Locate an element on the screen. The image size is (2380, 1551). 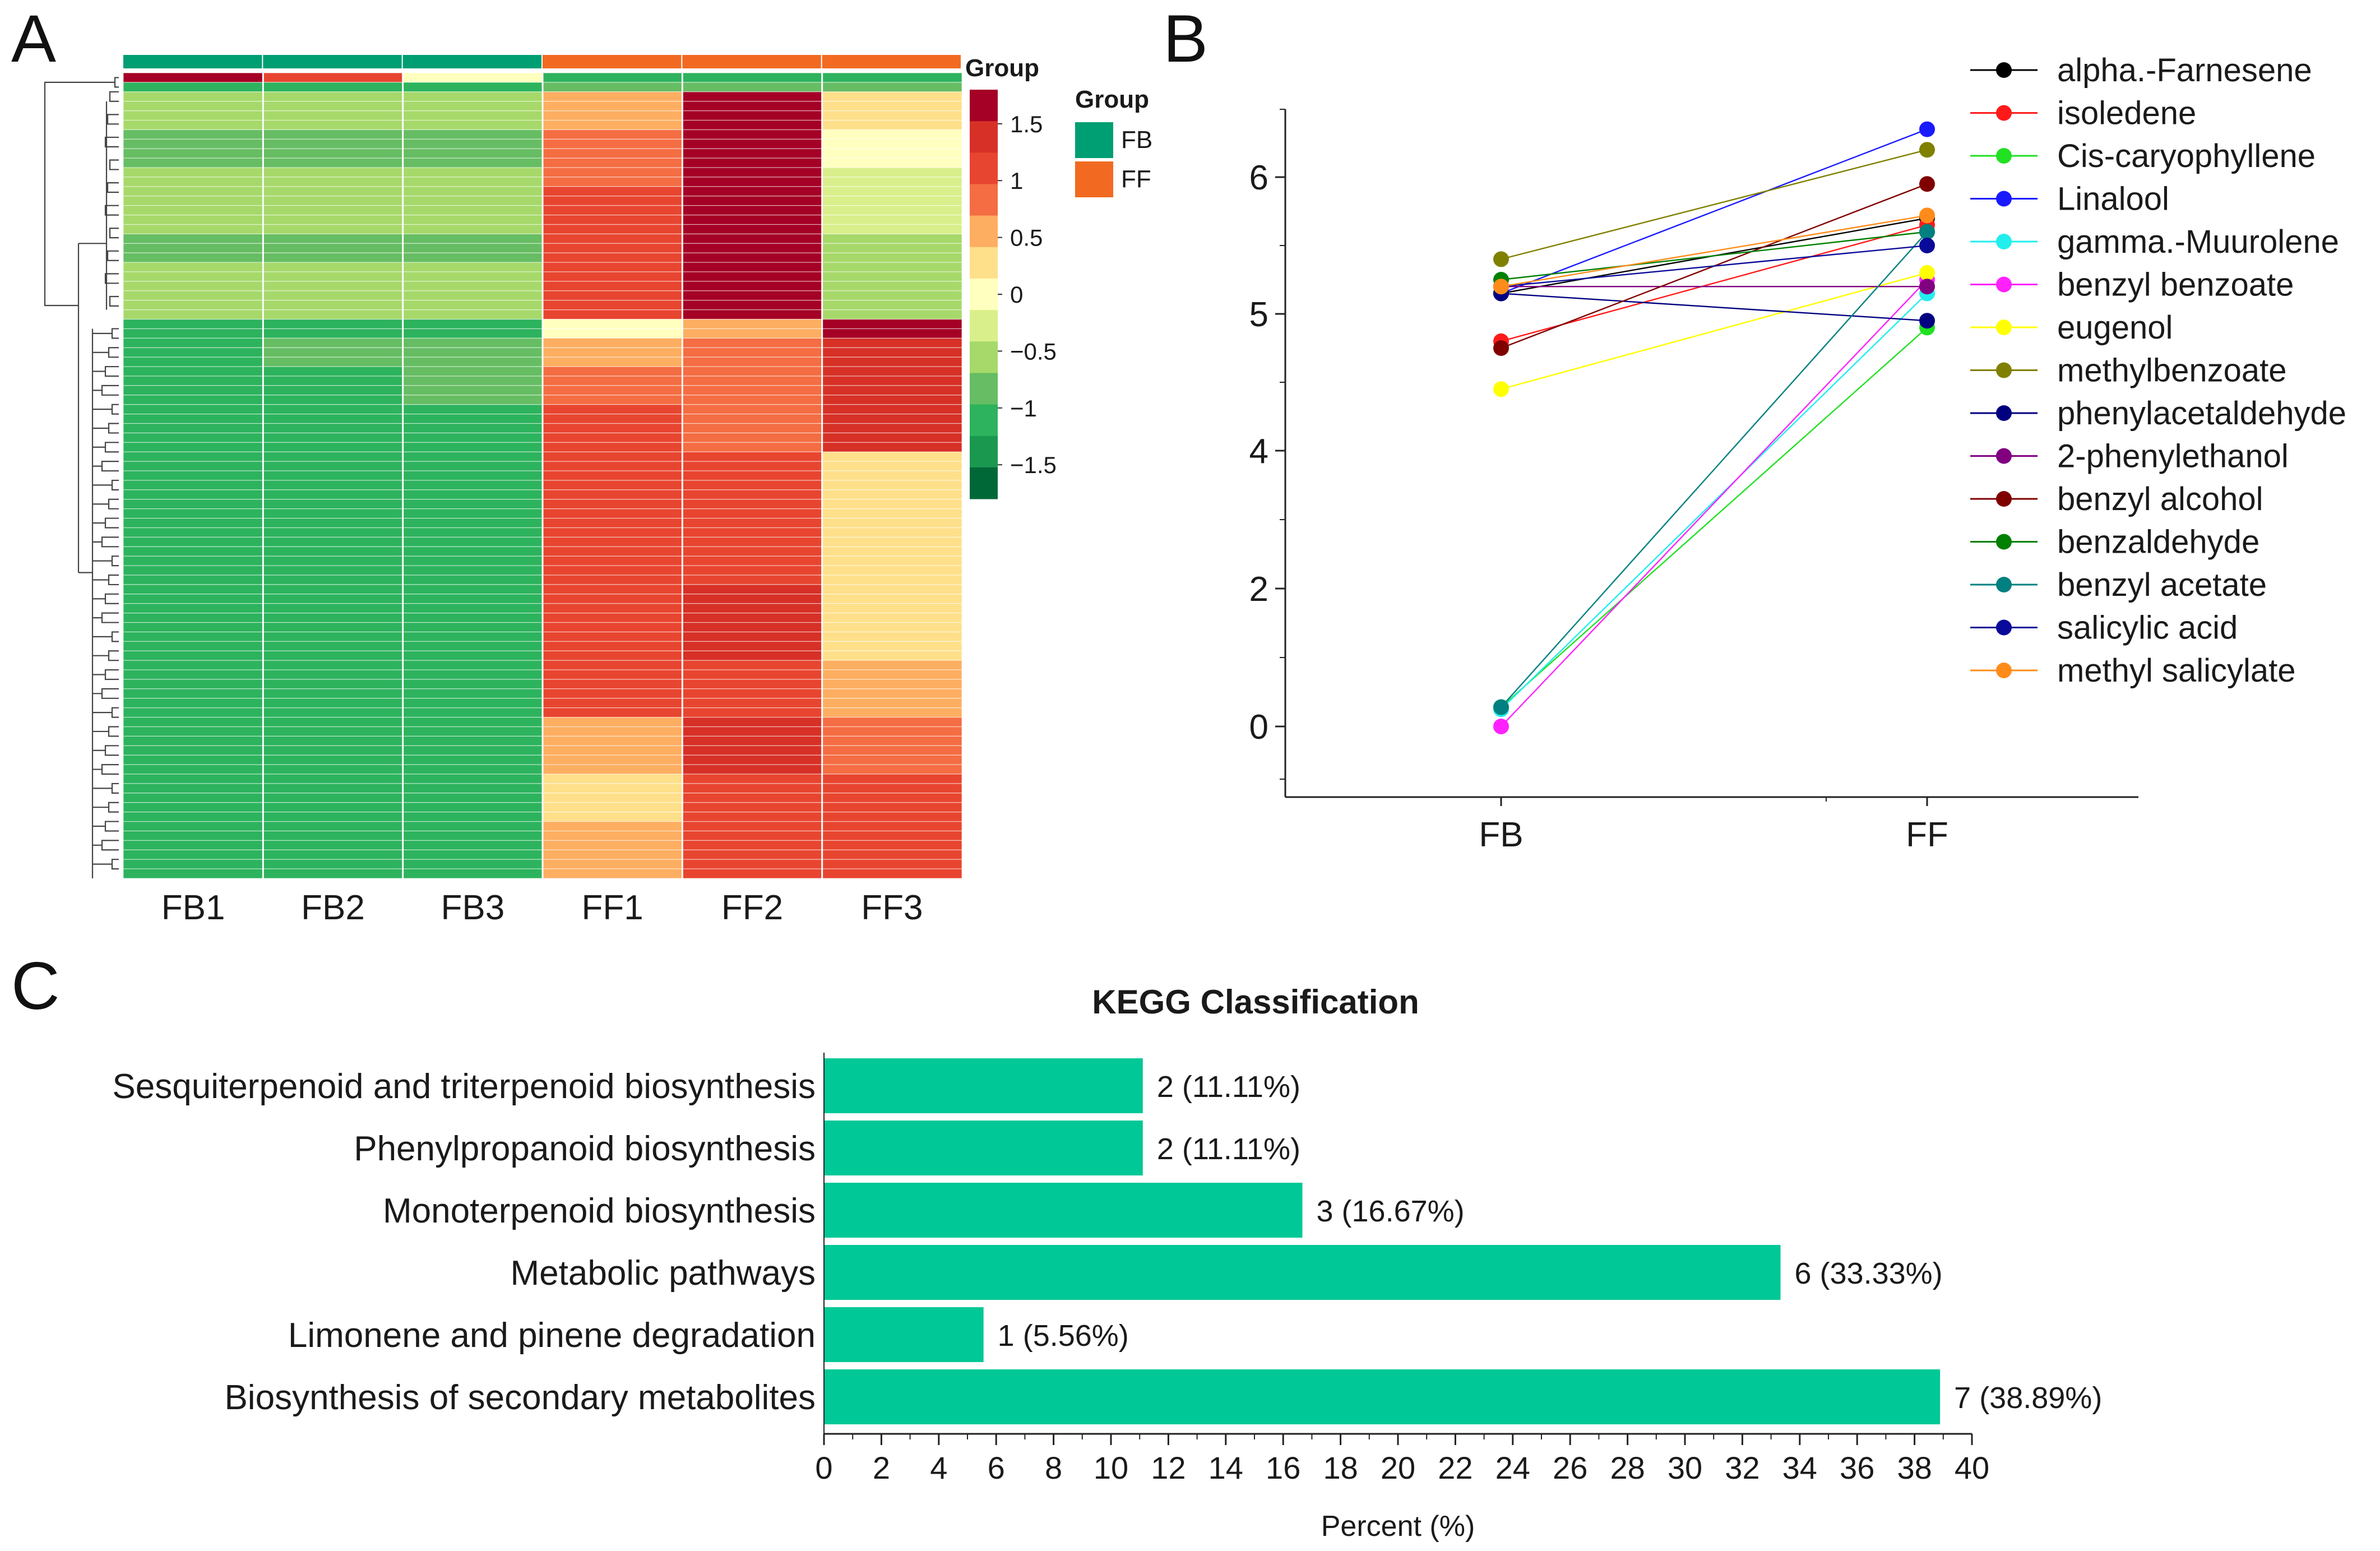
x-axis-tick-label: FB is located at coordinates (1501, 835).